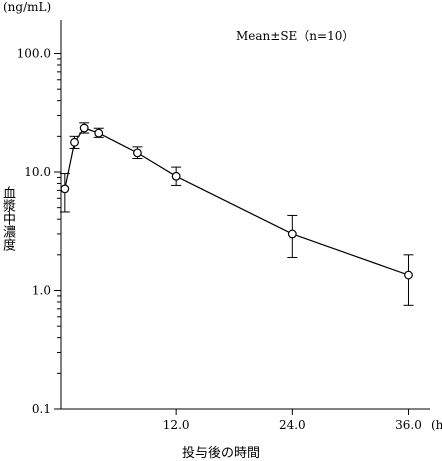  Describe the element at coordinates (34, 54) in the screenshot. I see `y-tick-label: 100.0` at that location.